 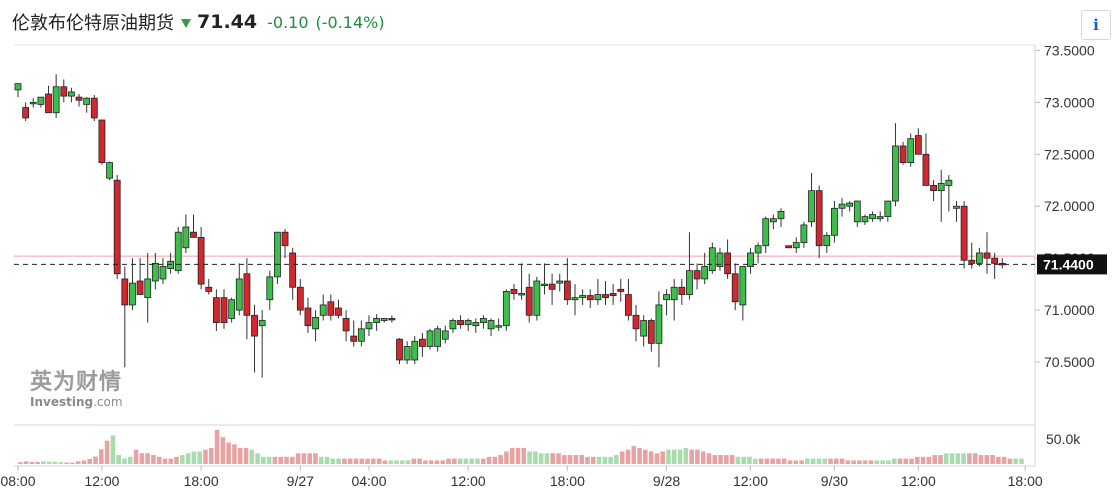 I want to click on quote-header: 伦敦布伦特原油期货 71.44 -0.10 (-0.14%), so click(x=198, y=22).